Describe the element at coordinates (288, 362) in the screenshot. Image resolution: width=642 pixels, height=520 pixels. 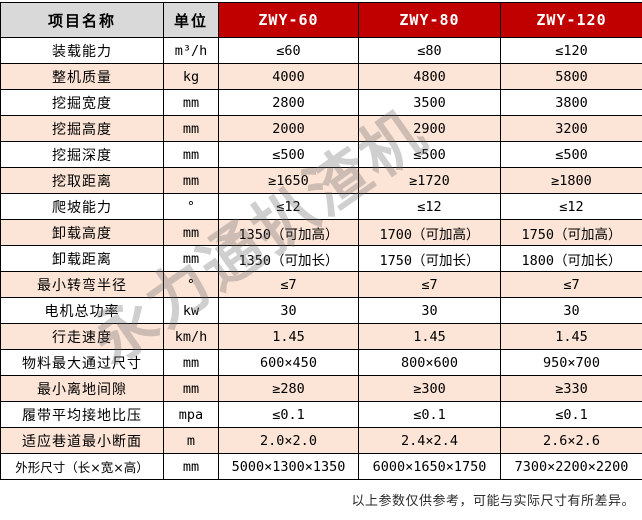
I see `value-zwy60: 600×450` at that location.